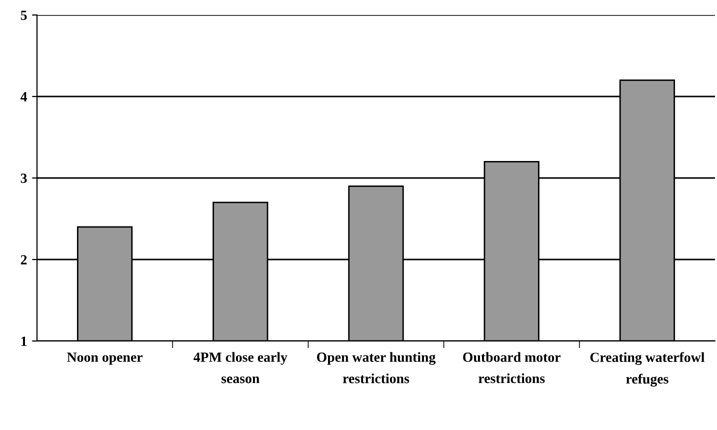 Image resolution: width=717 pixels, height=430 pixels. What do you see at coordinates (23, 15) in the screenshot?
I see `y-tick-label: 5` at bounding box center [23, 15].